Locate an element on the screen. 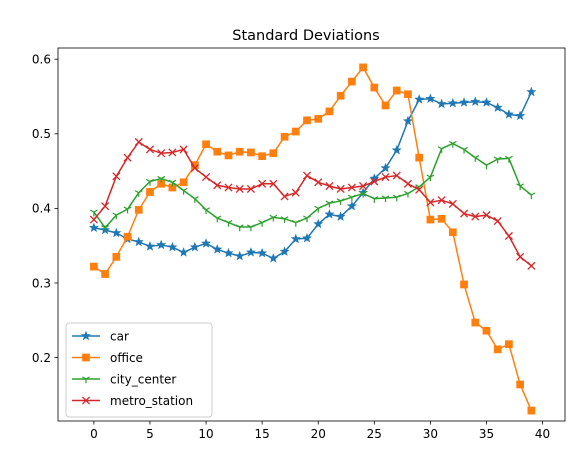 The height and width of the screenshot is (455, 579). x-tick-label: 30 is located at coordinates (430, 434).